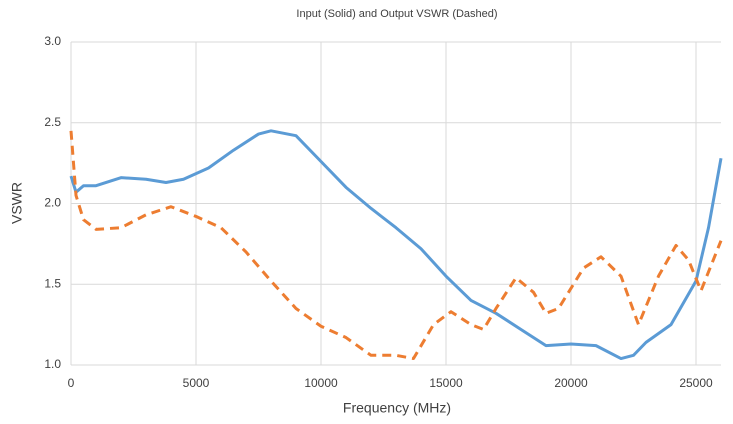  What do you see at coordinates (396, 14) in the screenshot?
I see `chart-title: Input (Solid) and Output VSWR (Dashed)` at bounding box center [396, 14].